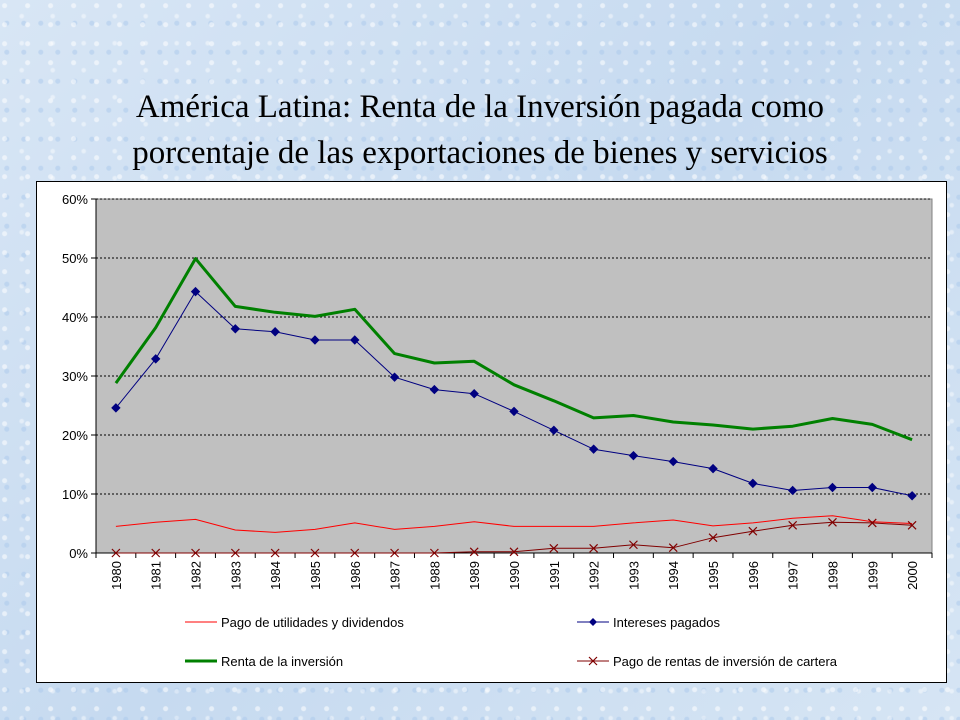  What do you see at coordinates (235, 575) in the screenshot?
I see `x-tick-label: 1983` at bounding box center [235, 575].